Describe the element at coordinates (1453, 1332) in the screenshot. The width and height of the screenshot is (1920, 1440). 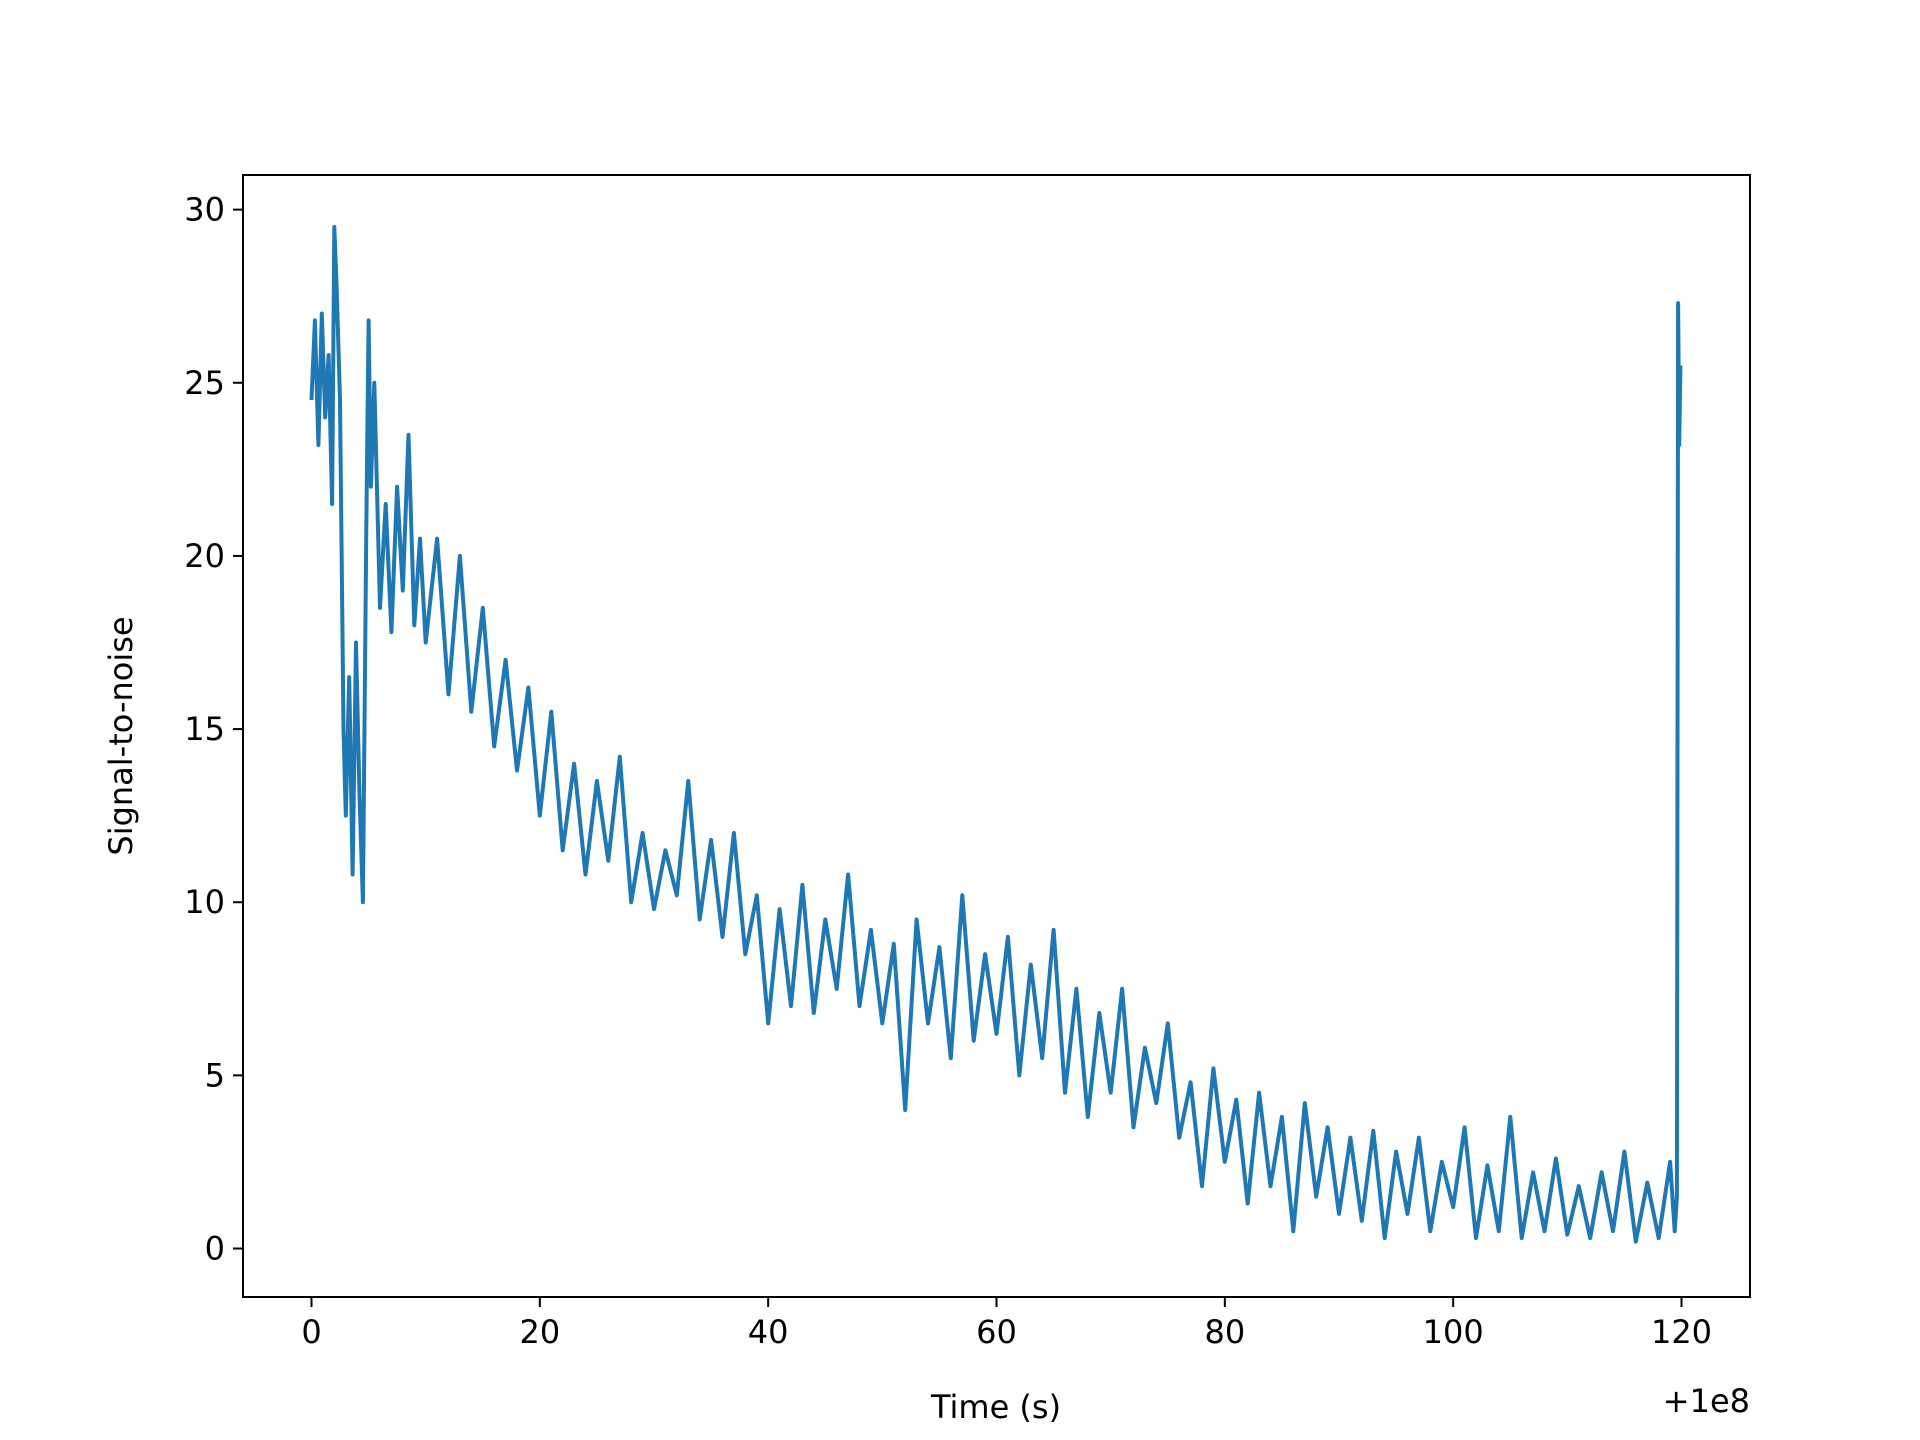
I see `x-tick-label: 100` at that location.